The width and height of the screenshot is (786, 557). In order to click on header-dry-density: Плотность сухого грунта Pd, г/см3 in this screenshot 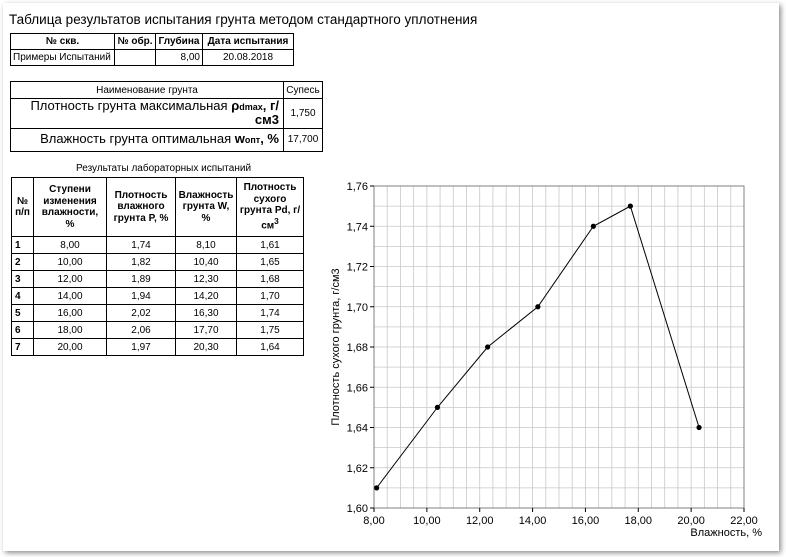, I will do `click(270, 207)`.